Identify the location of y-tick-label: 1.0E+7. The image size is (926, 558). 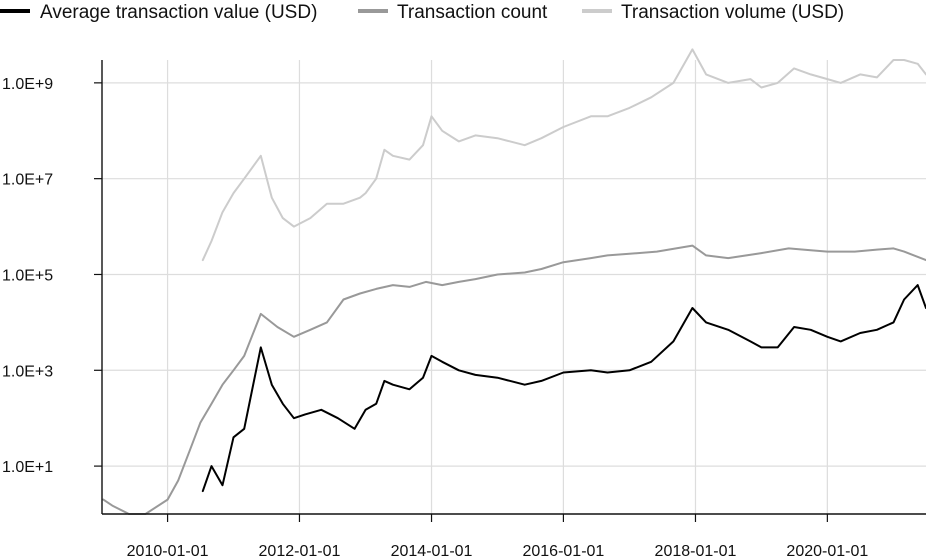
(27, 180).